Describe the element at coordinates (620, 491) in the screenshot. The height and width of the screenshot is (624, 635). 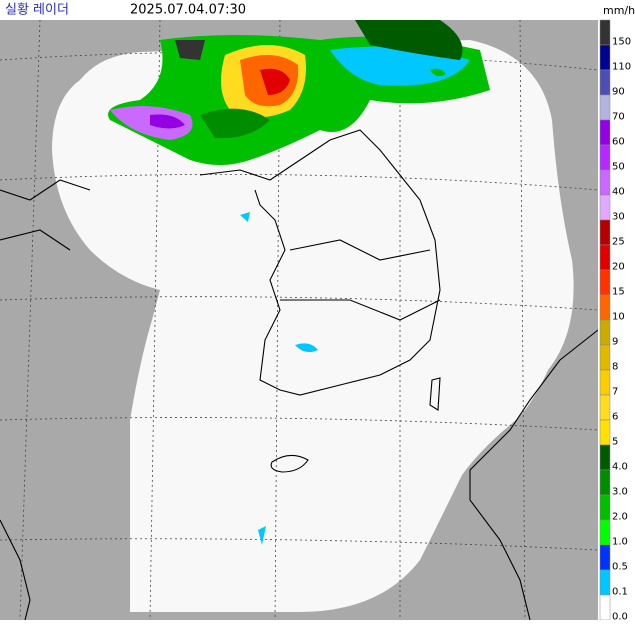
I see `legend-label: 3.0` at that location.